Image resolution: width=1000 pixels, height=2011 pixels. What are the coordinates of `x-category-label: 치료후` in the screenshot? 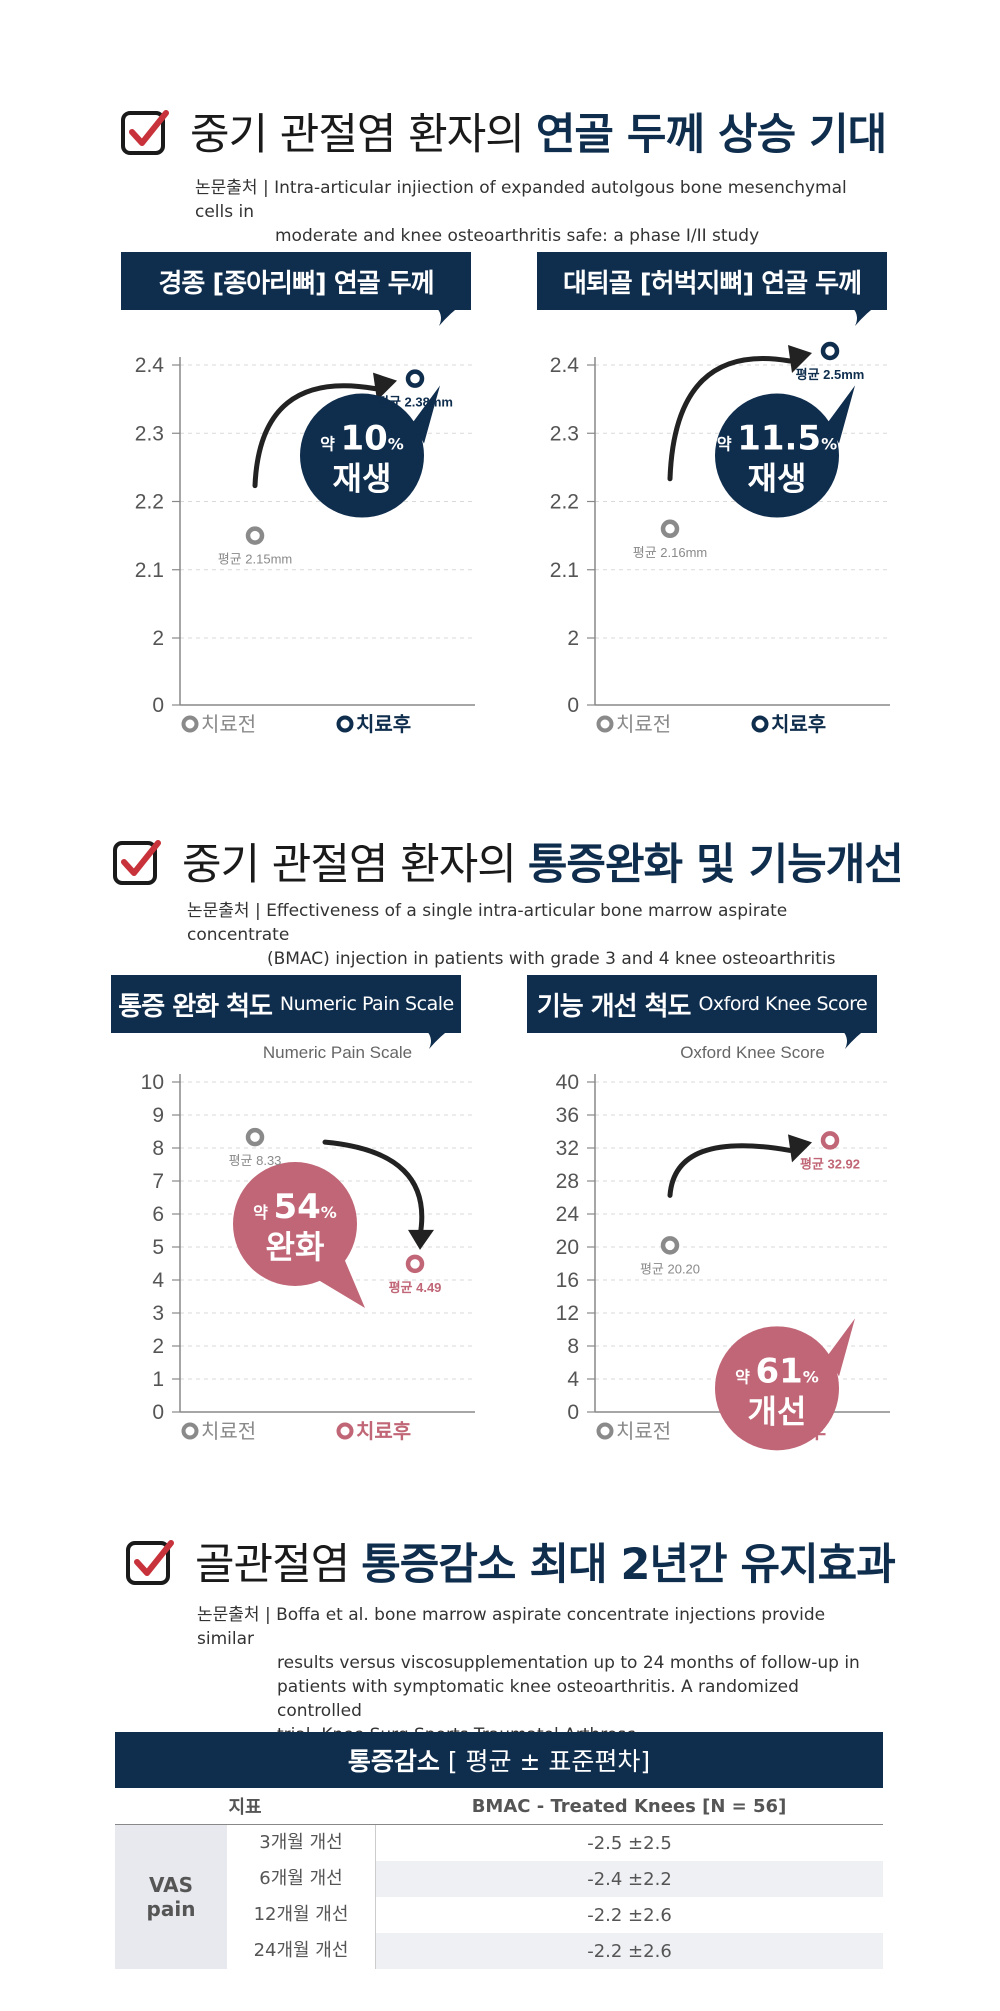 It's located at (383, 1431).